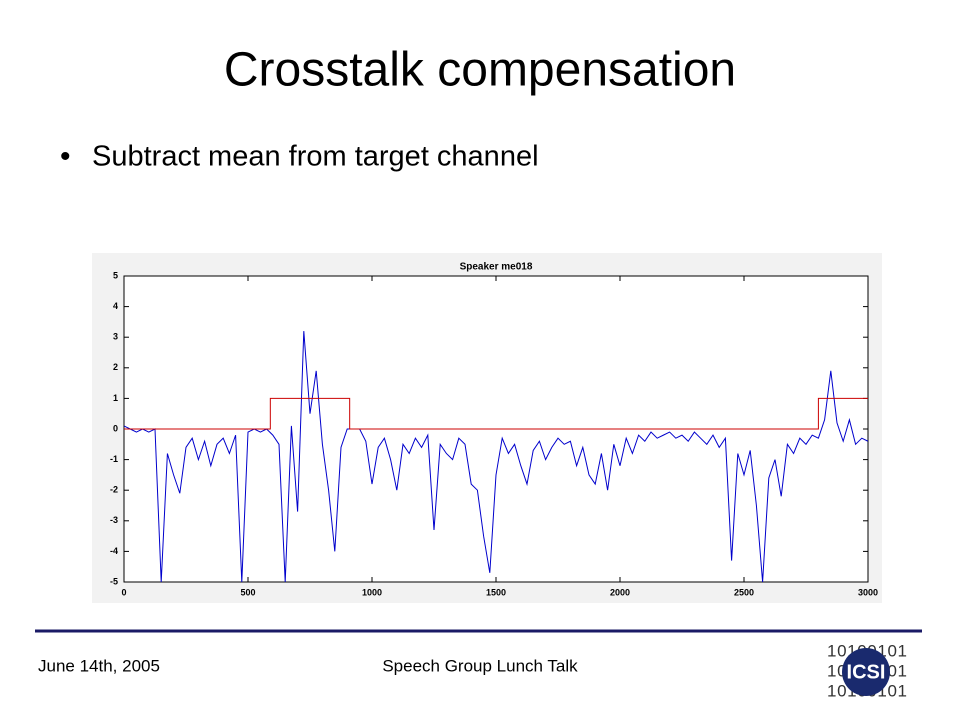 The width and height of the screenshot is (960, 720). Describe the element at coordinates (114, 520) in the screenshot. I see `y-tick-label: -3` at that location.